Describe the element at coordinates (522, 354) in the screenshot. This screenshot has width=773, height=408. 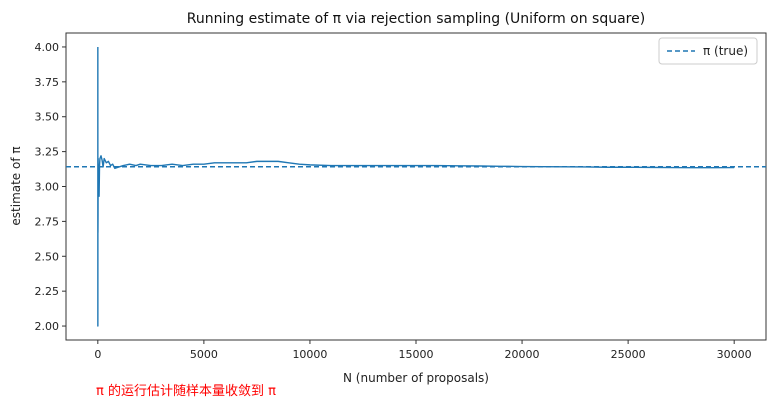
I see `x-tick-label: 20000` at that location.